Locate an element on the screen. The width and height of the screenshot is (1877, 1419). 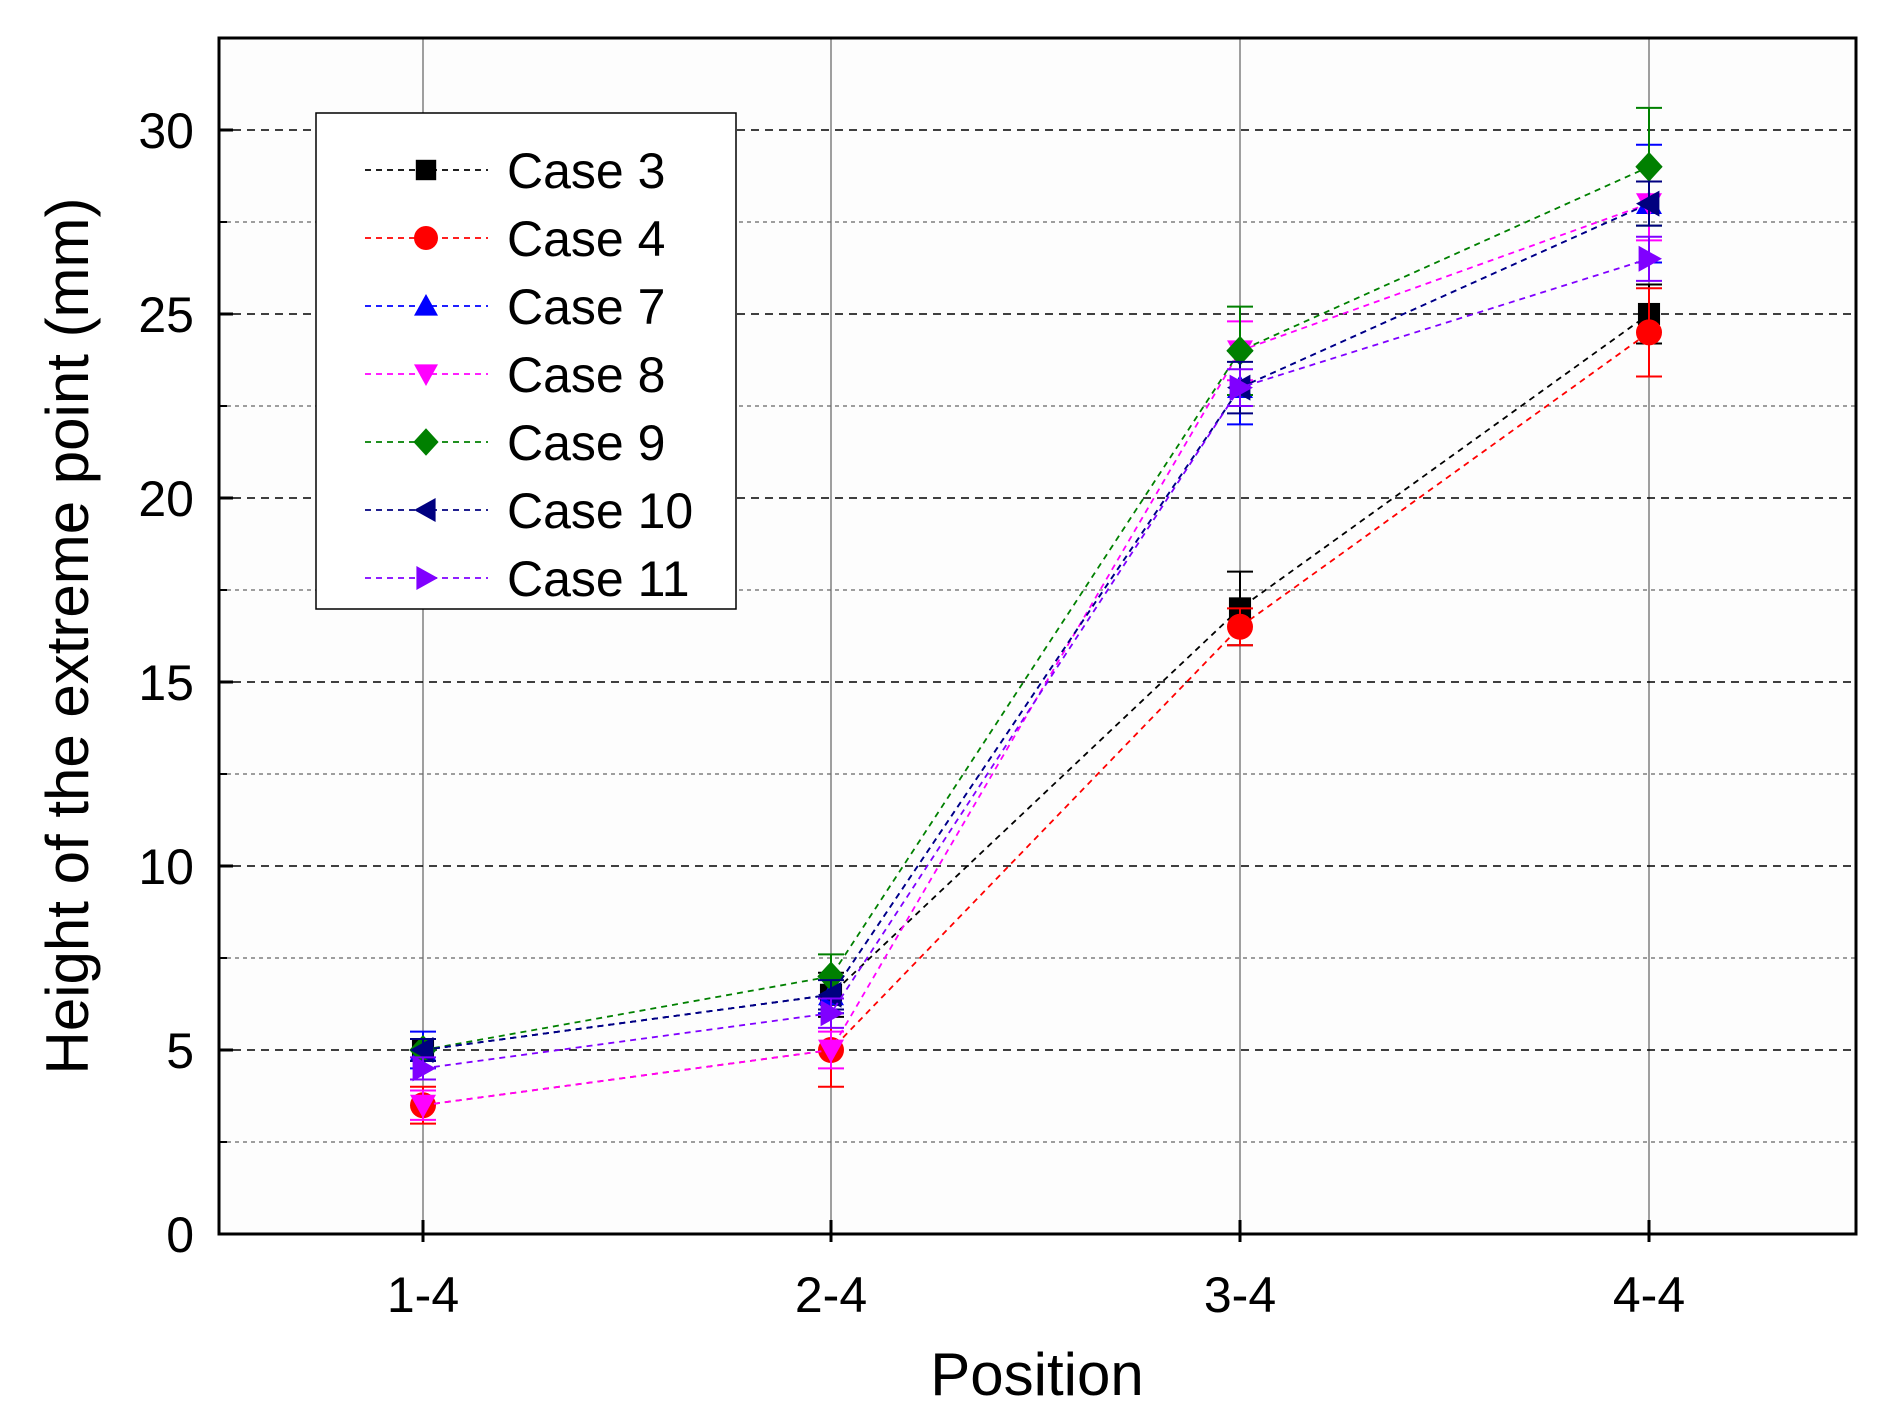
x-tick-label: 4-4 is located at coordinates (1649, 1295).